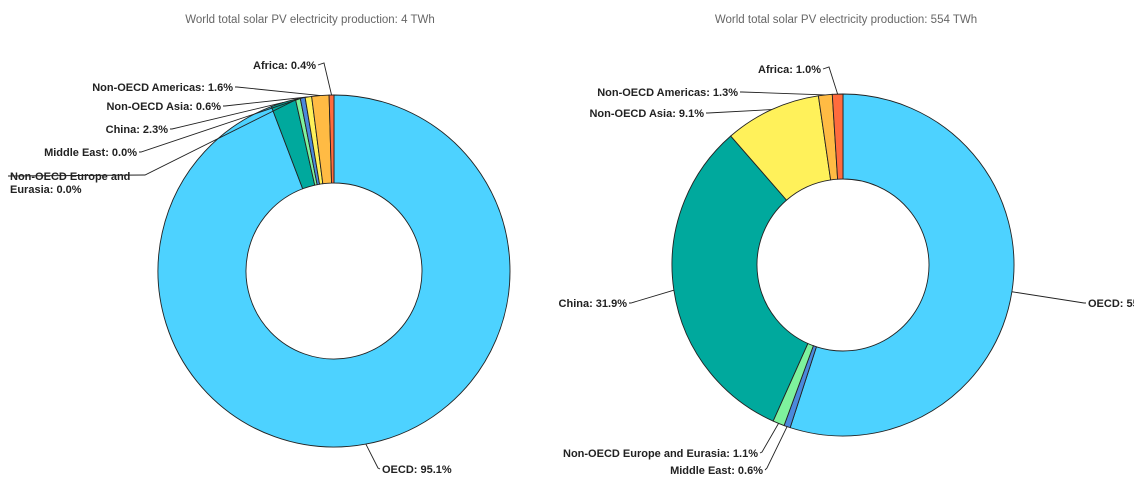 The width and height of the screenshot is (1134, 481). Describe the element at coordinates (660, 454) in the screenshot. I see `chart-2-label-non-oecd-europe-and-eurasia: Non-OECD Europe and Eurasia: 1.1%` at that location.